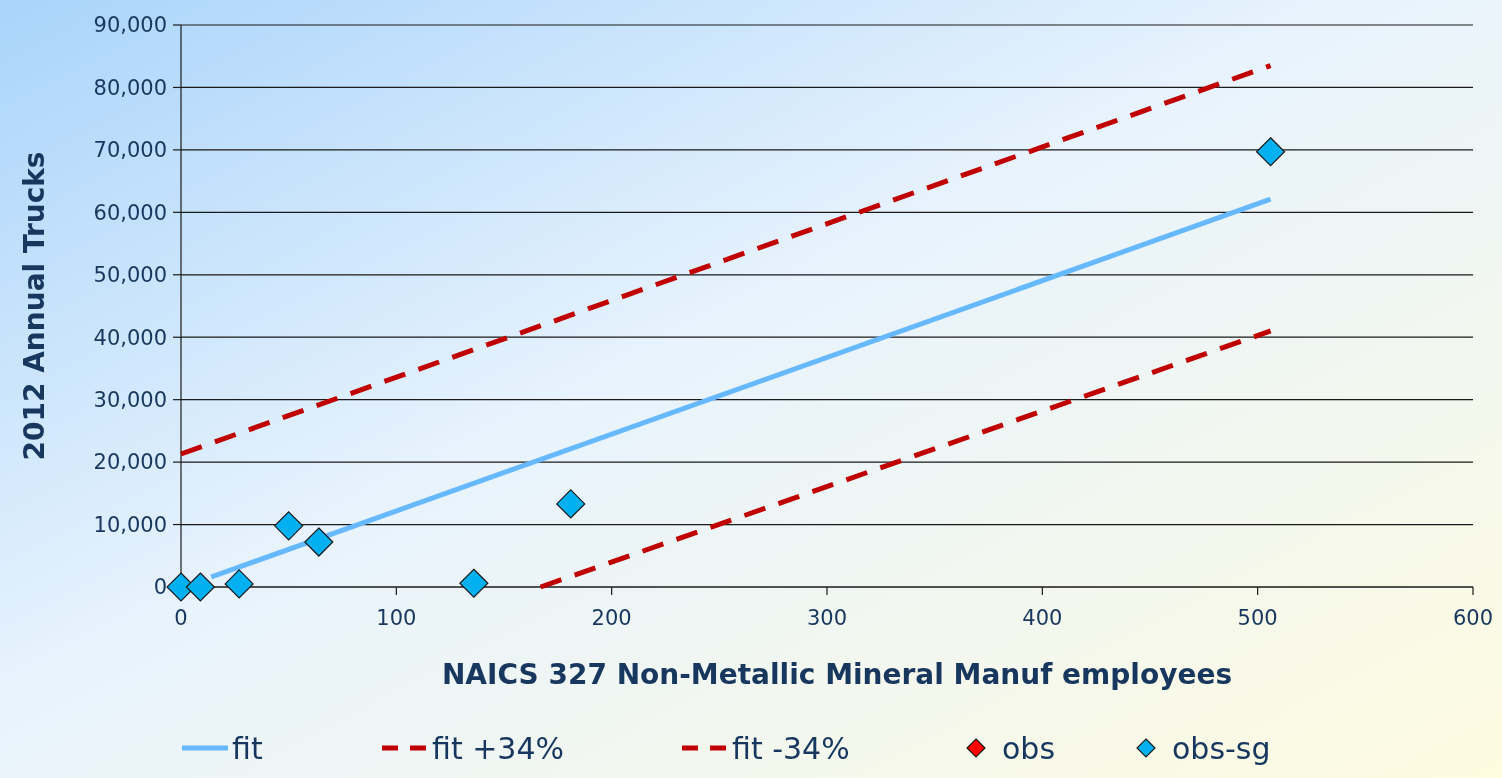 The width and height of the screenshot is (1502, 778). What do you see at coordinates (130, 25) in the screenshot?
I see `y-tick-label: 90,000` at bounding box center [130, 25].